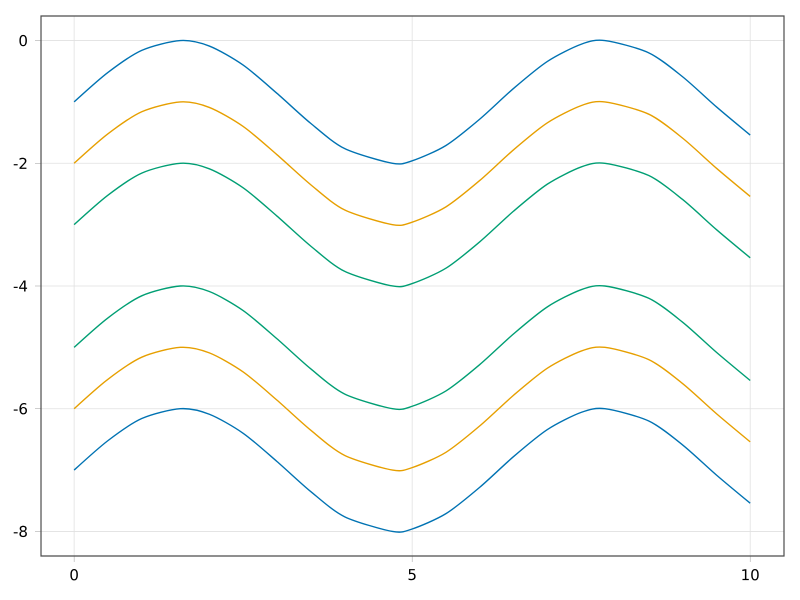 The width and height of the screenshot is (800, 600). What do you see at coordinates (20, 163) in the screenshot?
I see `y-tick-label: -2` at bounding box center [20, 163].